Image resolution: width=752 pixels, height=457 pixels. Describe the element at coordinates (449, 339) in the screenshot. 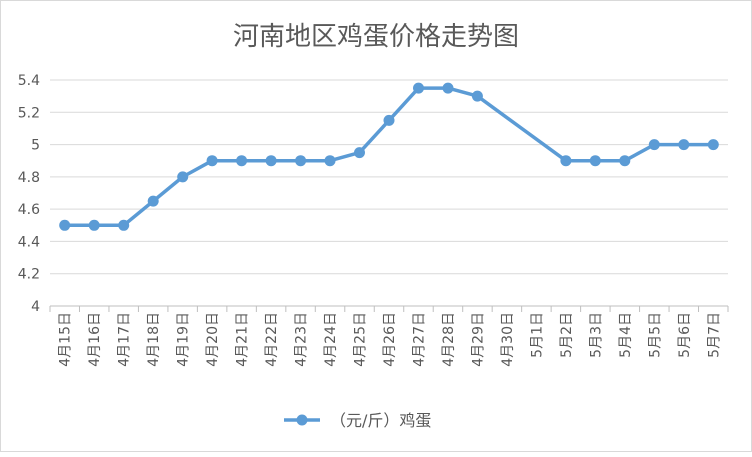

I see `x-tick-label: 4月28日` at that location.